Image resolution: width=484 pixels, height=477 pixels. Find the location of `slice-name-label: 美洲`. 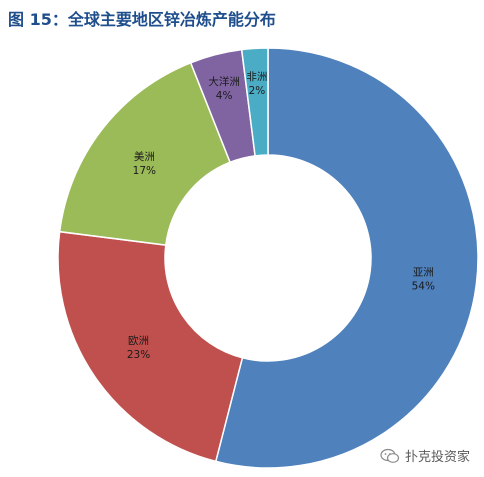

slice-name-label: 美洲 is located at coordinates (144, 156).